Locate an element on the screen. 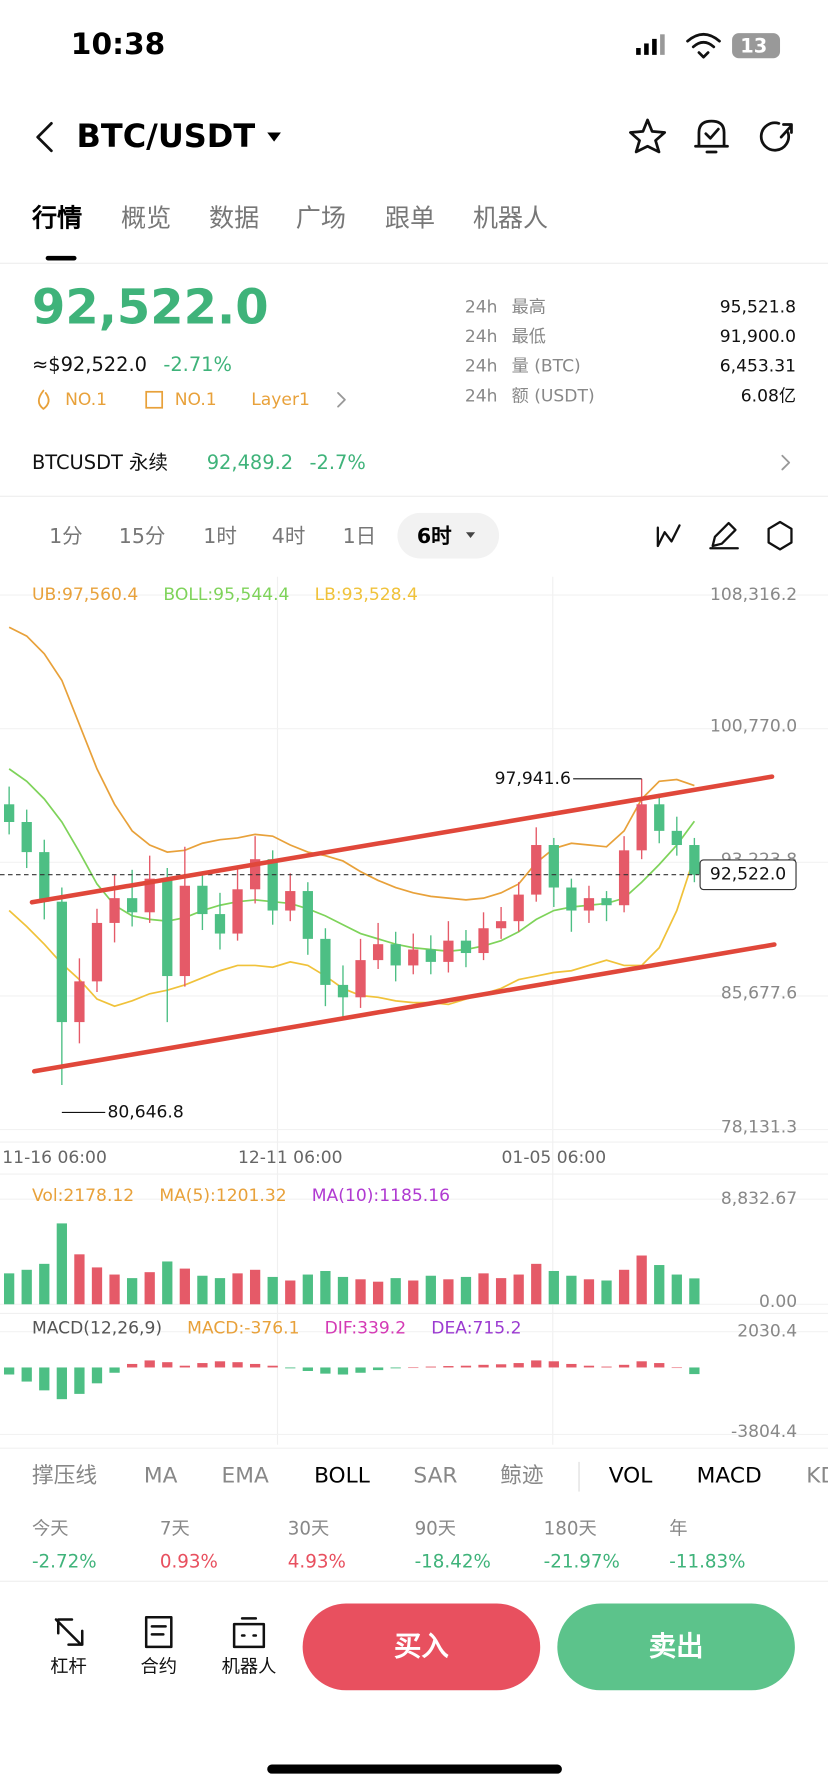  interval: 15分 is located at coordinates (142, 536).